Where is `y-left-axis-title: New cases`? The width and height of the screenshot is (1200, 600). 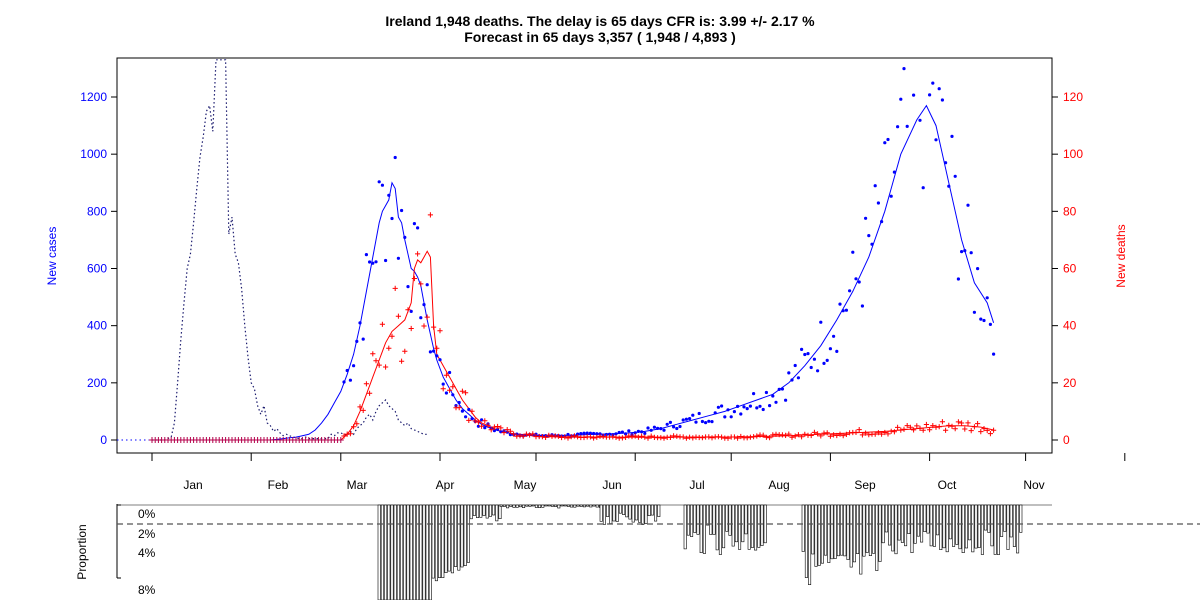 y-left-axis-title: New cases is located at coordinates (52, 256).